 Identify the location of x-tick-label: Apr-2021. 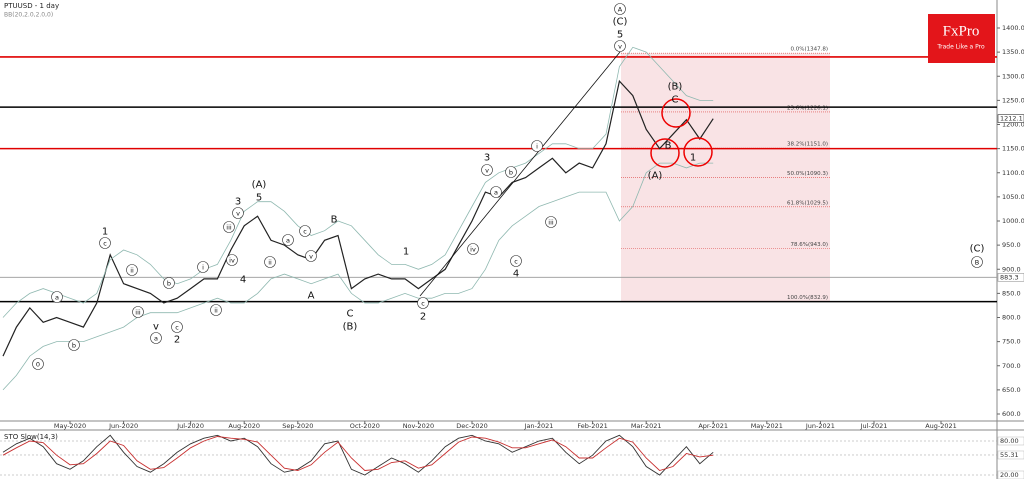
(713, 426).